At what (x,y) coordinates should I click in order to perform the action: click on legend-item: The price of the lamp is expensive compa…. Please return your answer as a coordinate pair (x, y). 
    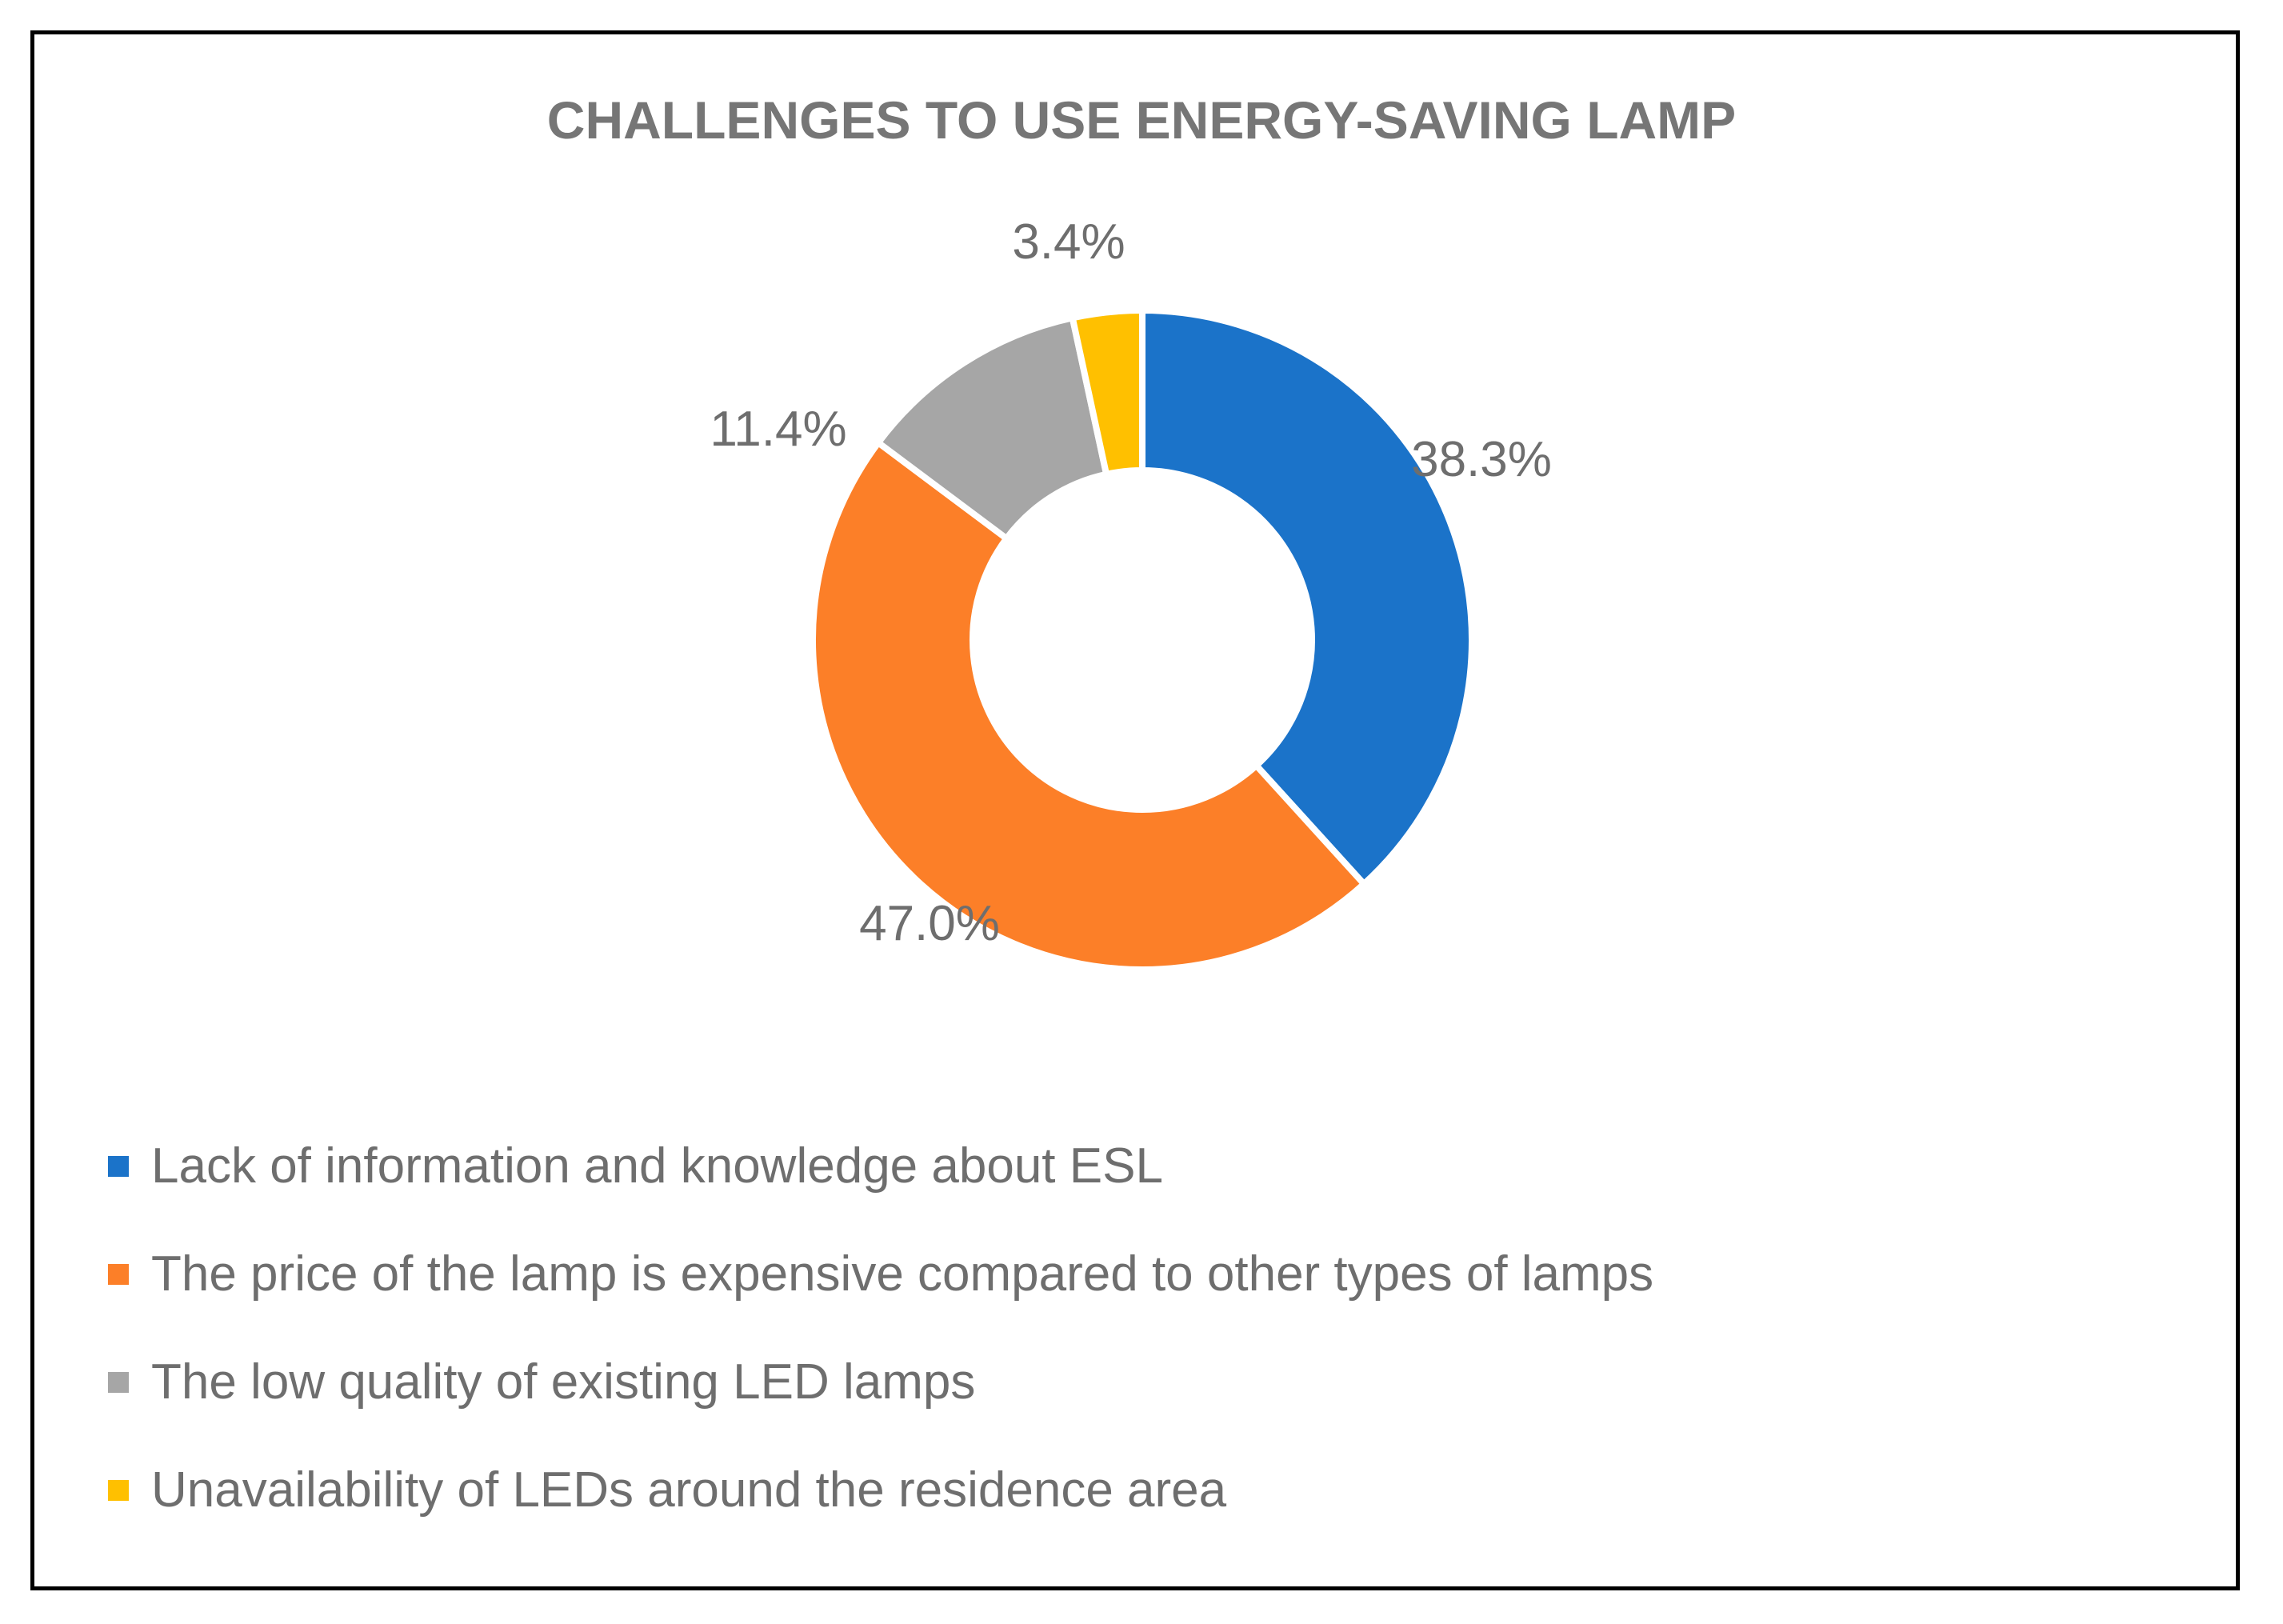
    Looking at the image, I should click on (880, 1274).